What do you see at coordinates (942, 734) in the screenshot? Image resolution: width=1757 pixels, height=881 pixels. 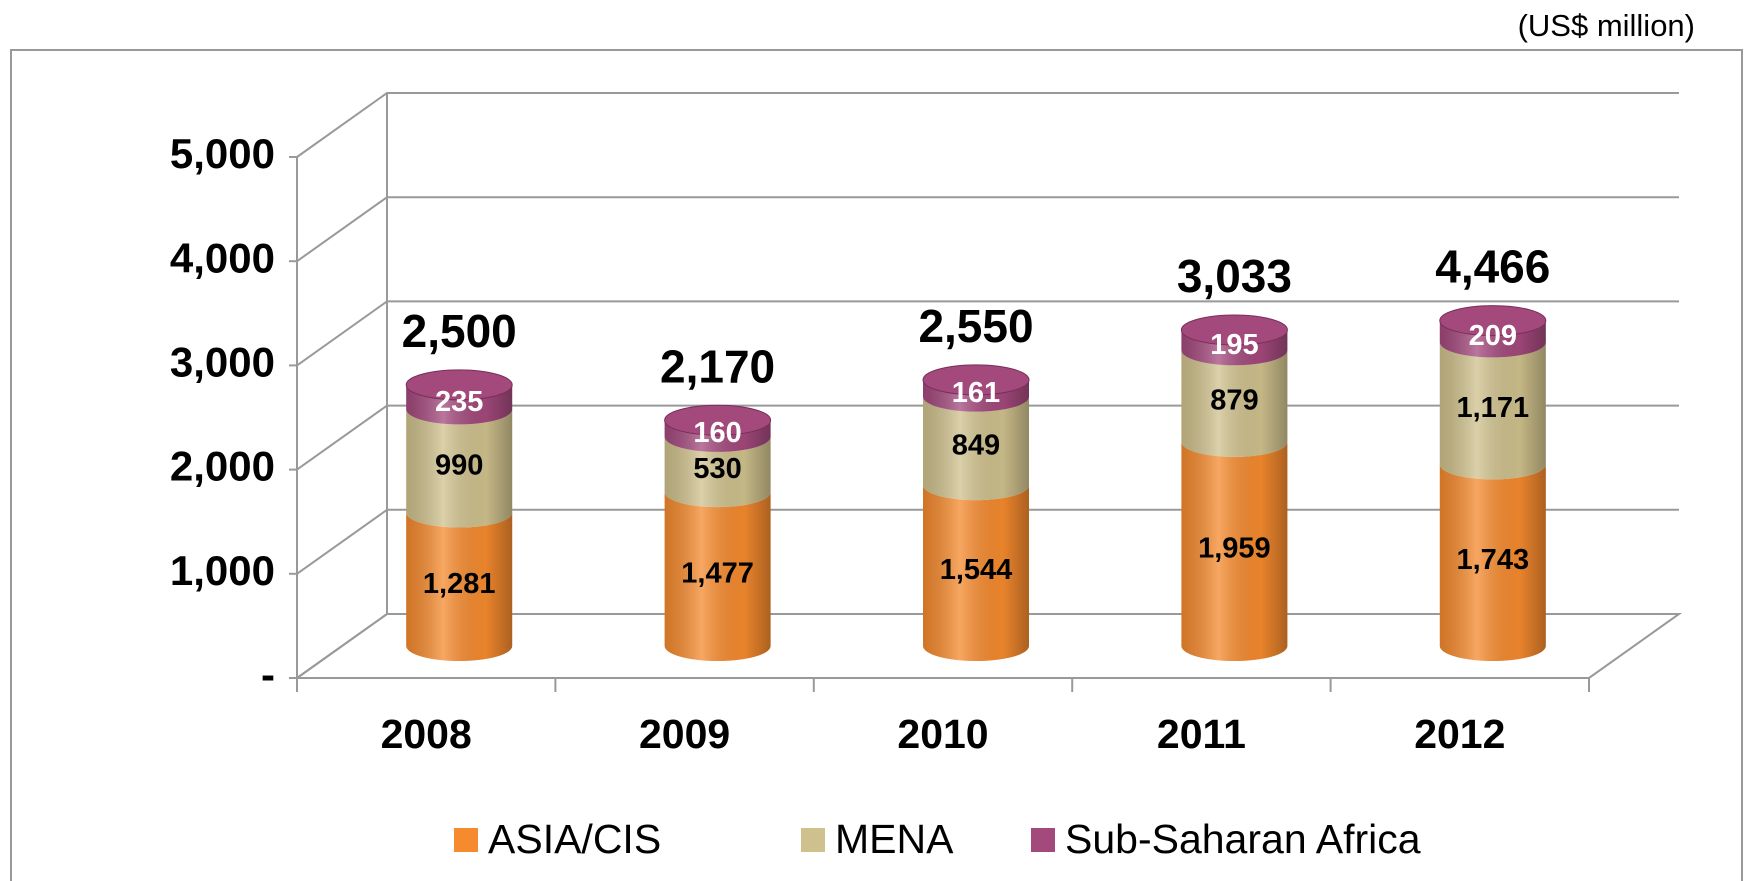 I see `x-tick-label: 2010` at bounding box center [942, 734].